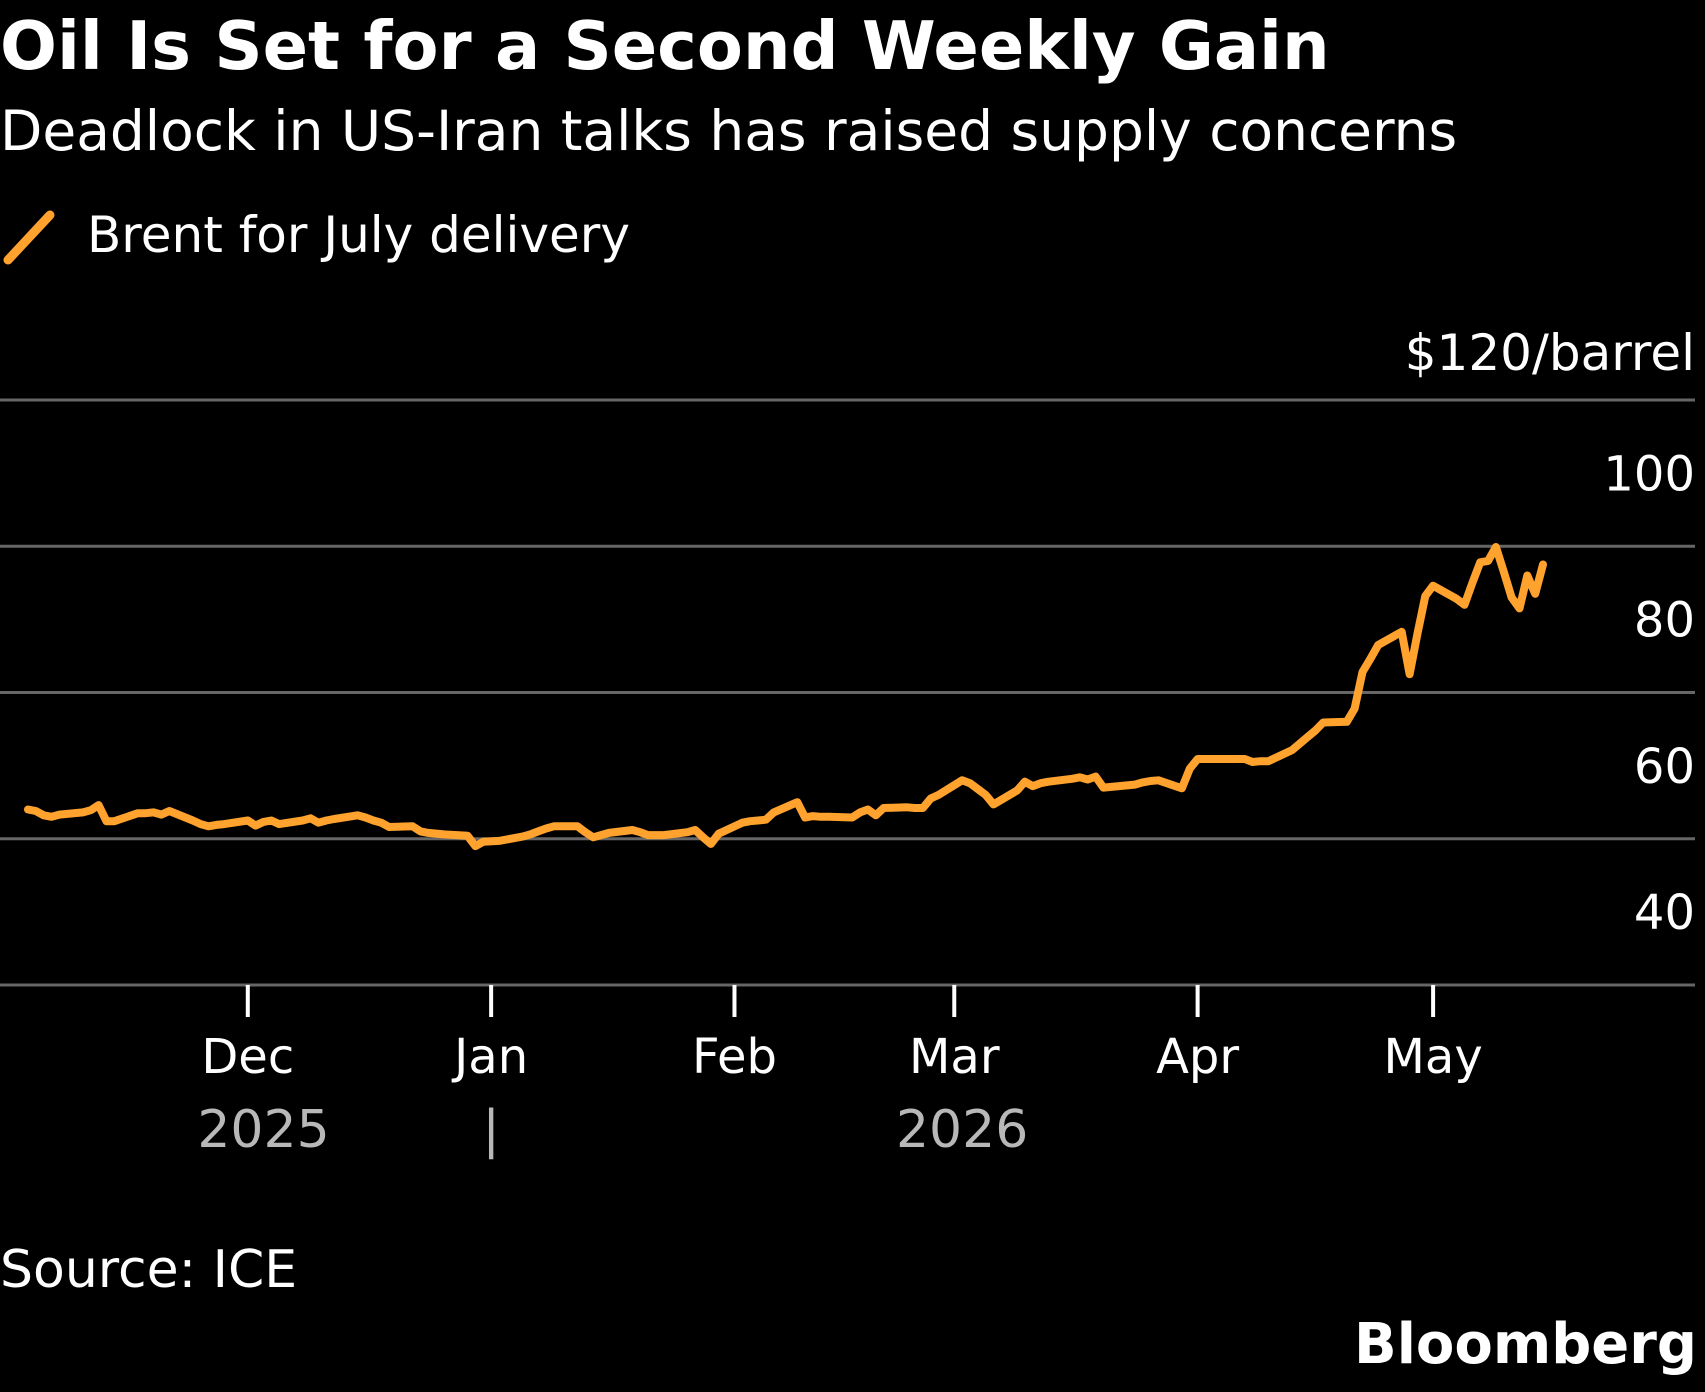 Image resolution: width=1705 pixels, height=1392 pixels. I want to click on source-note: Source: ICE, so click(149, 1270).